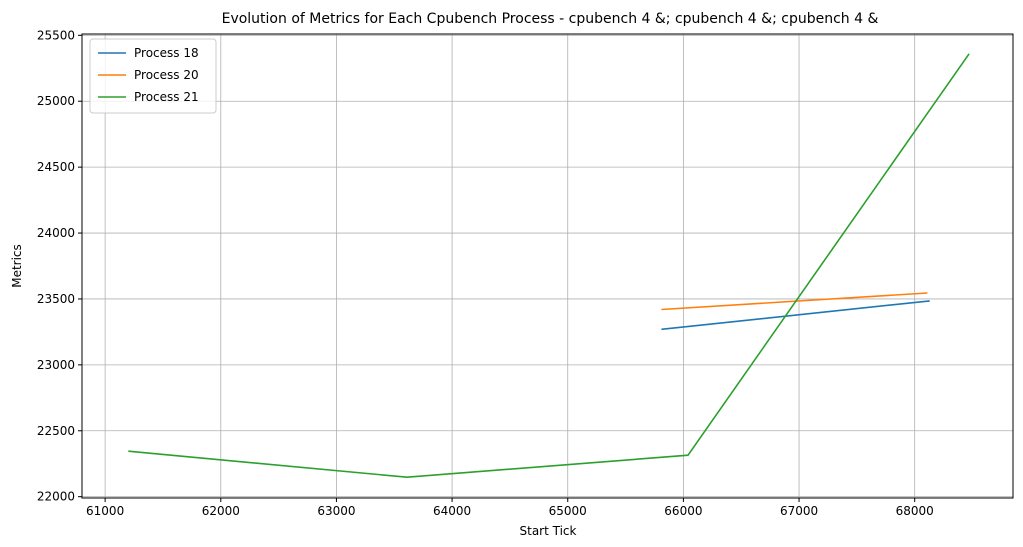 This screenshot has width=1023, height=547. What do you see at coordinates (166, 53) in the screenshot?
I see `legend-entry: Process 18` at bounding box center [166, 53].